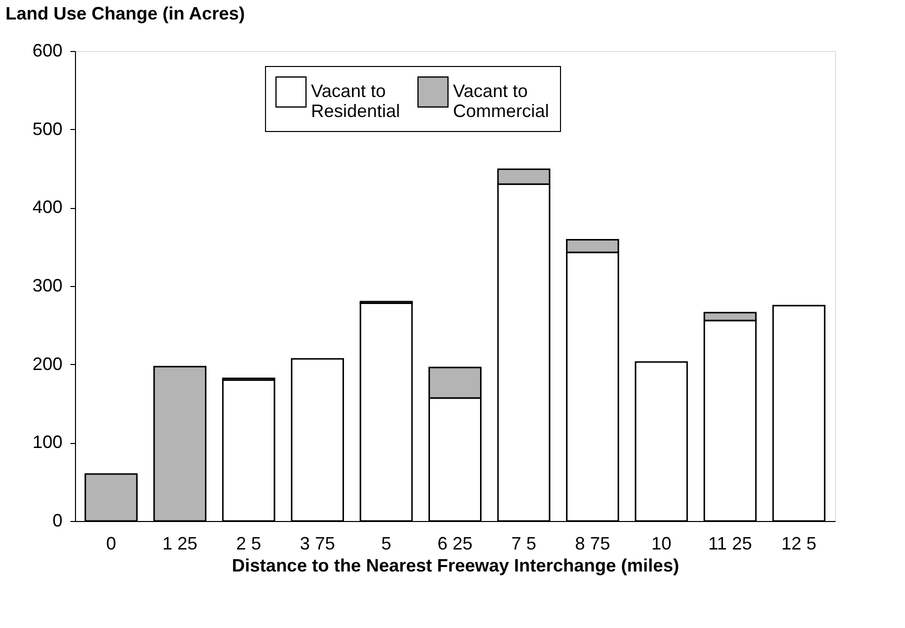  I want to click on y-tick-label: 0, so click(57, 520).